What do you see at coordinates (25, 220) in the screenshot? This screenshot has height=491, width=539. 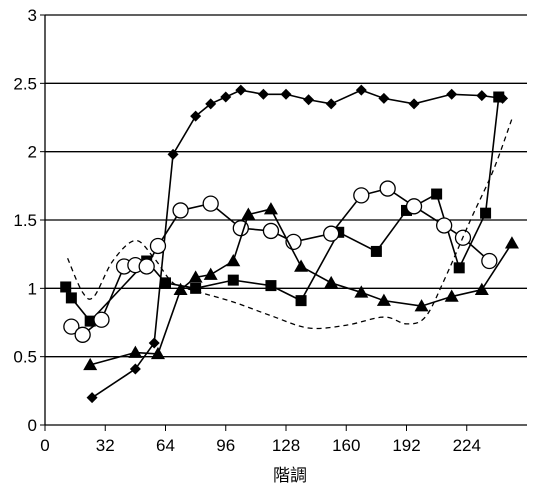 I see `y-tick-label-3: 1.5` at bounding box center [25, 220].